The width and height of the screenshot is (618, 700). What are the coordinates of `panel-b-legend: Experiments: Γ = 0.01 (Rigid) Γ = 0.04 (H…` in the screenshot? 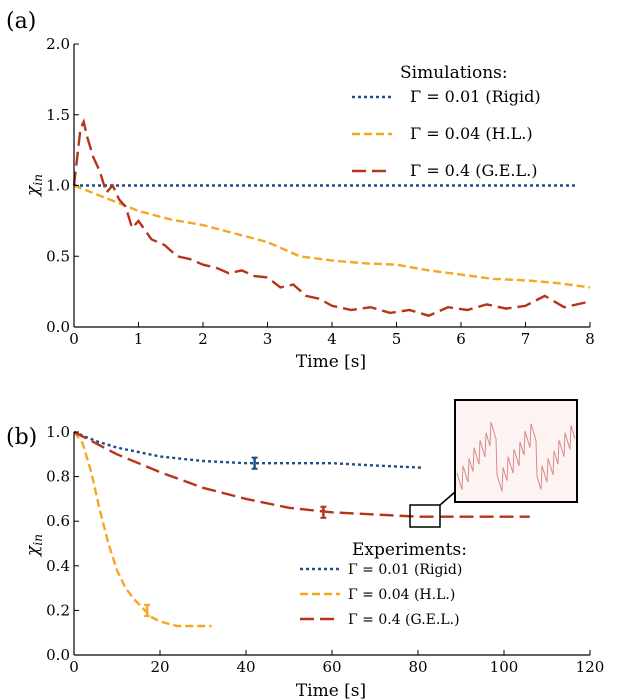 It's located at (398, 588).